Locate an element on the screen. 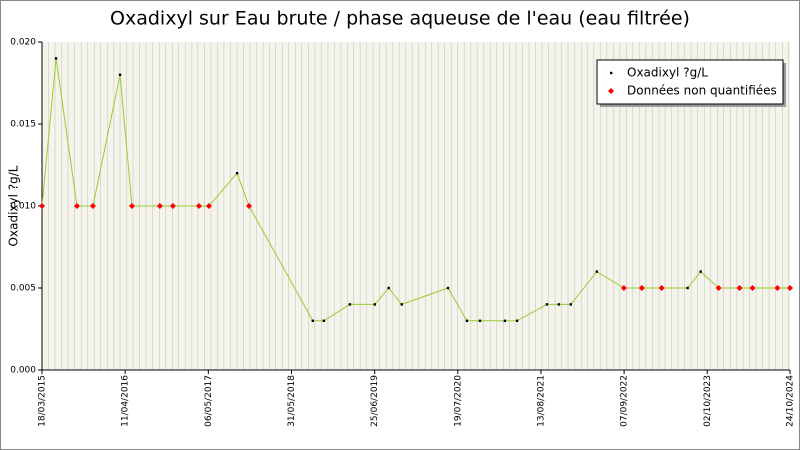 The width and height of the screenshot is (800, 450). y-tick-label: 0.015 is located at coordinates (23, 125).